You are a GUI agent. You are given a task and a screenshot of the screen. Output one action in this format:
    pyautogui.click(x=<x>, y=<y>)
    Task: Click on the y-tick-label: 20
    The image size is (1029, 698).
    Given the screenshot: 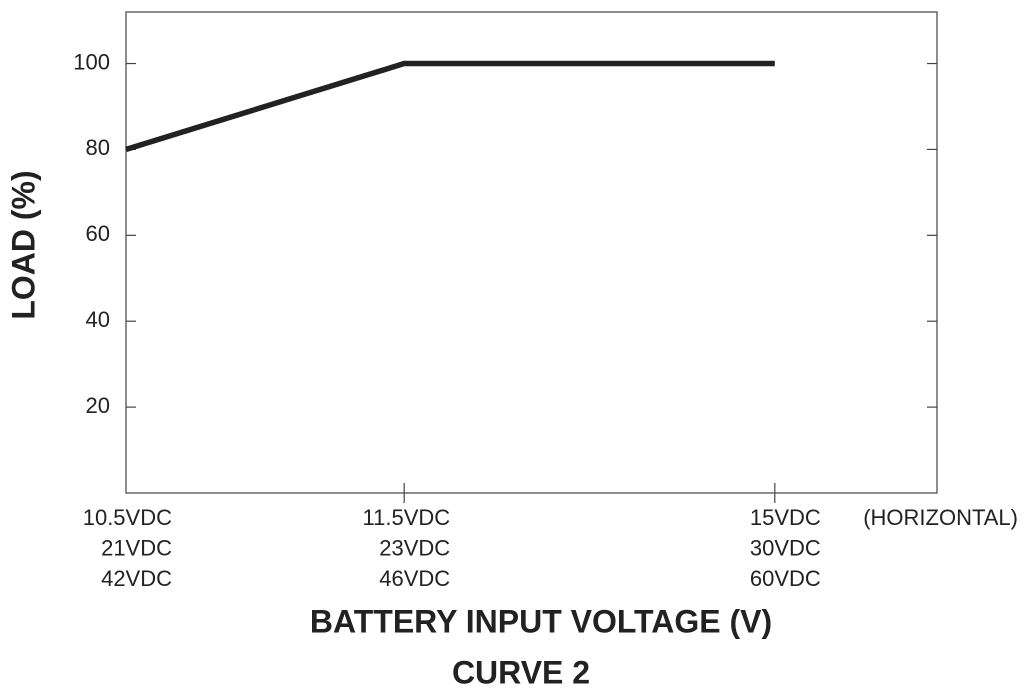 What is the action you would take?
    pyautogui.click(x=98, y=405)
    